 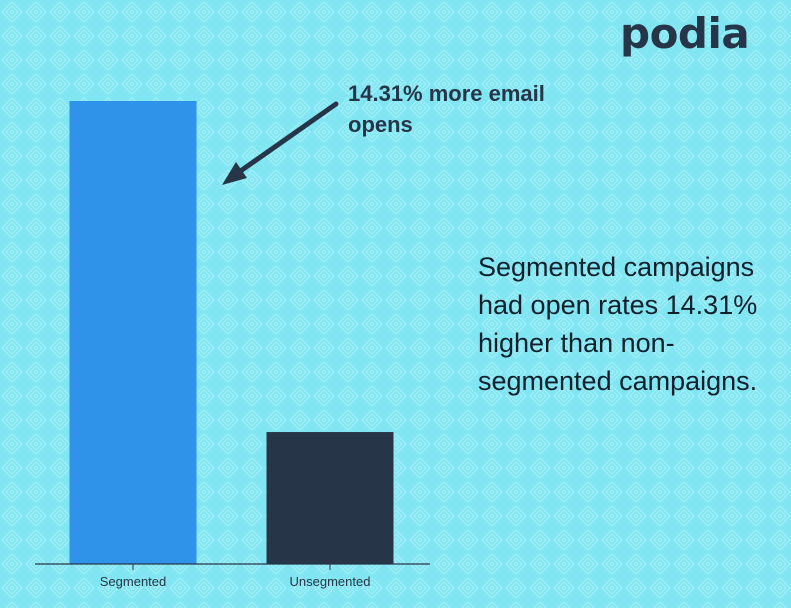 I want to click on podia-logo: podia, so click(x=685, y=33).